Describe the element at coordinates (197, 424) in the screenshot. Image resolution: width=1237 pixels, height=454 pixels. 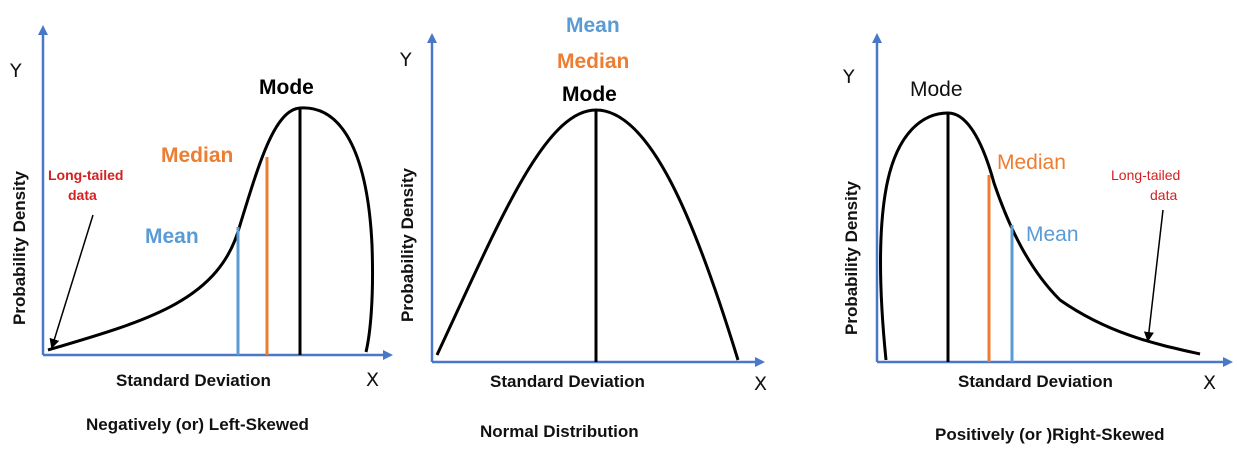
I see `panel-caption: Negatively (or) Left-Skewed` at that location.